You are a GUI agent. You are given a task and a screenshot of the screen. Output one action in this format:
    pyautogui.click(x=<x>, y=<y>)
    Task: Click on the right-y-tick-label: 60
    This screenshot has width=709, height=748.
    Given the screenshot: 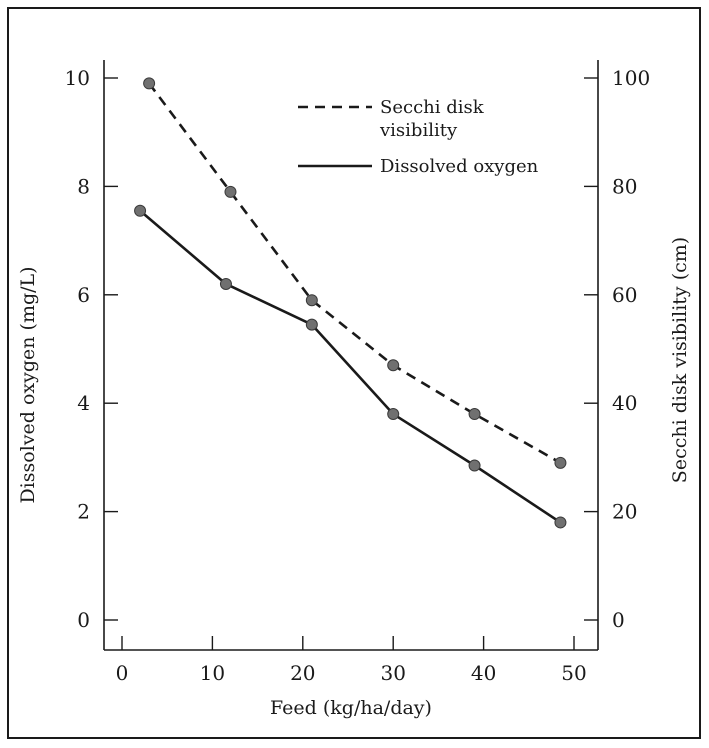 What is the action you would take?
    pyautogui.click(x=624, y=295)
    